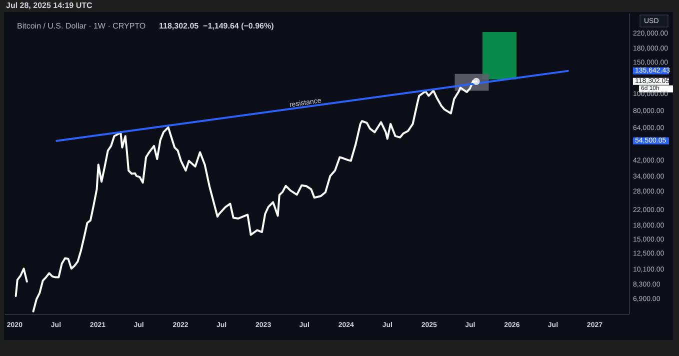 The height and width of the screenshot is (356, 679). What do you see at coordinates (81, 26) in the screenshot?
I see `text: Bitcoin / U.S. Dollar · 1W · CRYPTO` at bounding box center [81, 26].